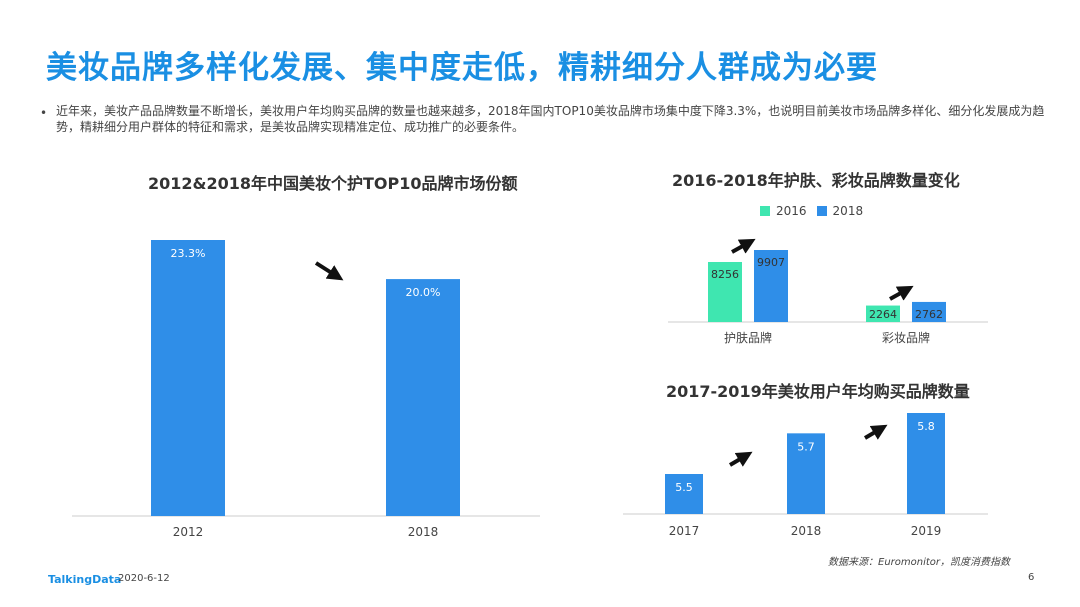 This screenshot has height=607, width=1080. I want to click on chart3-bar-2019, so click(926, 463).